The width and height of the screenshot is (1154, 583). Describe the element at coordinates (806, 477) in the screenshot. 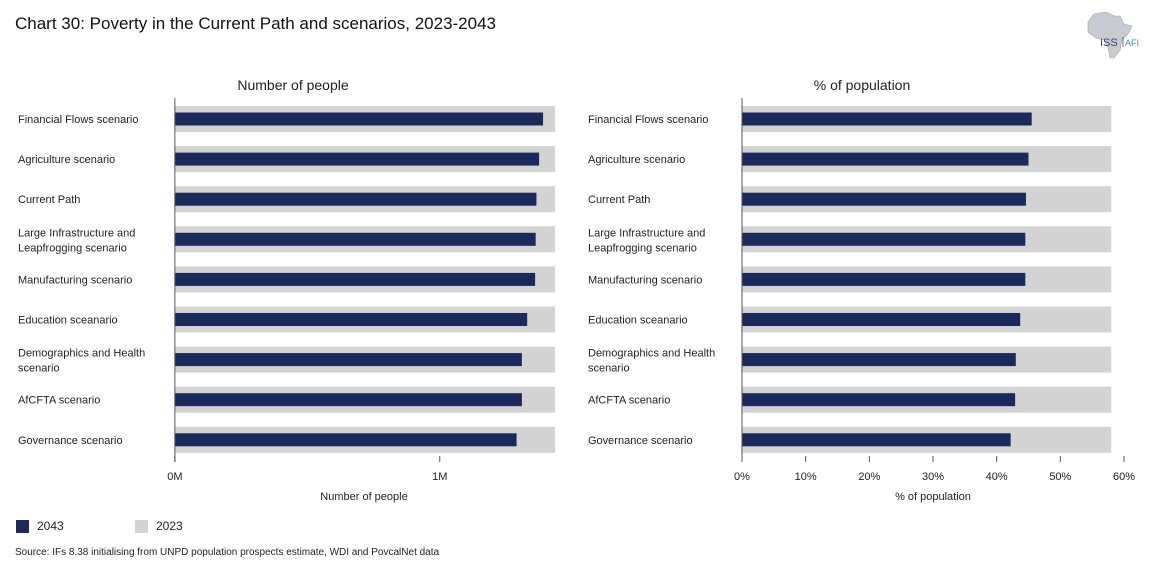

I see `panel2-tick-label-2: 10%` at that location.